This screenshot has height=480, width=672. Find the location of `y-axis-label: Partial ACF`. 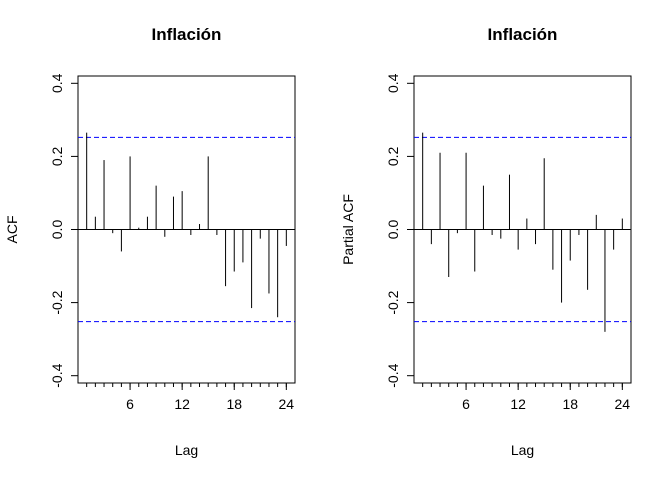

y-axis-label: Partial ACF is located at coordinates (348, 229).